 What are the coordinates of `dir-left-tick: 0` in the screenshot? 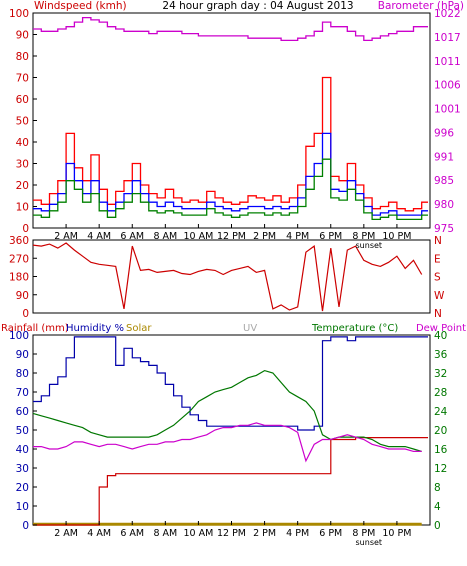 It's located at (25, 314).